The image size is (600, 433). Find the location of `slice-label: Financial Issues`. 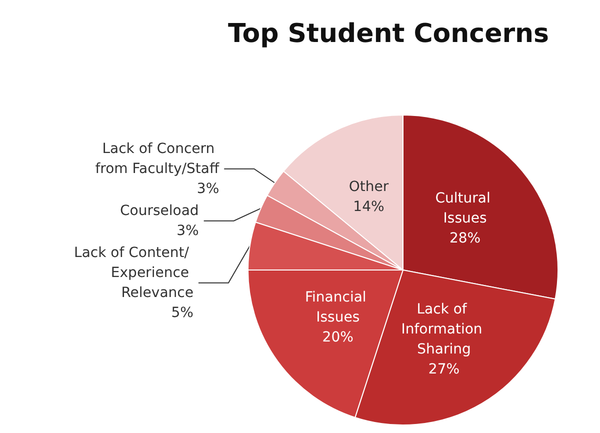

slice-label: Financial Issues is located at coordinates (337, 307).